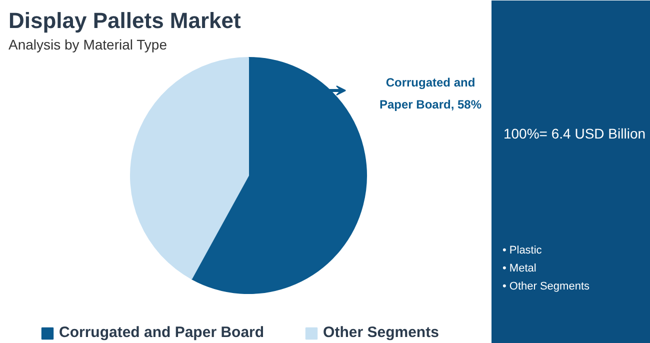 The height and width of the screenshot is (343, 650). I want to click on legend-label: Other Segments, so click(381, 332).